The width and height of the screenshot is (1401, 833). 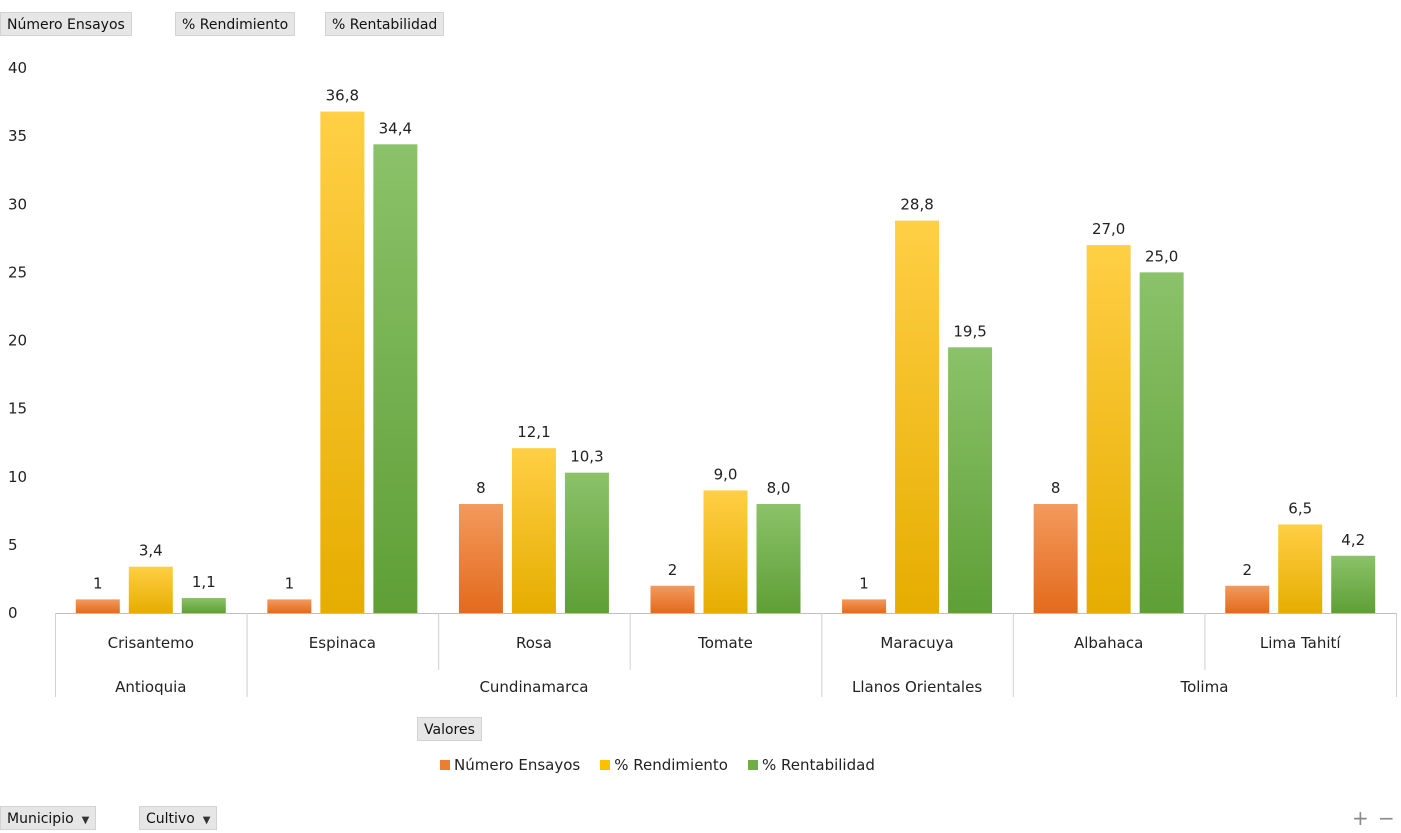 I want to click on category-label: Espinaca, so click(x=342, y=643).